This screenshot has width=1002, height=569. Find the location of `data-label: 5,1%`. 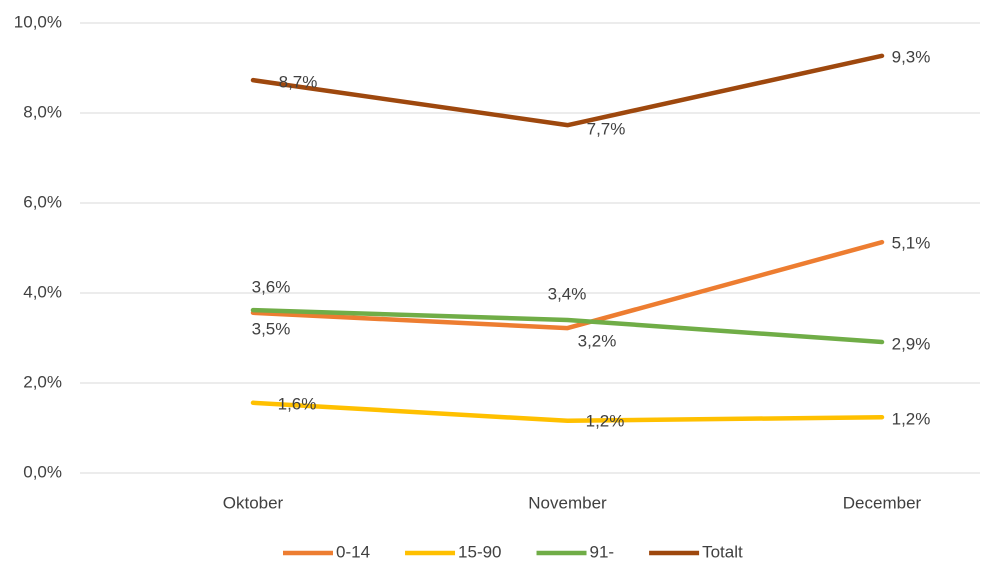

data-label: 5,1% is located at coordinates (911, 242).